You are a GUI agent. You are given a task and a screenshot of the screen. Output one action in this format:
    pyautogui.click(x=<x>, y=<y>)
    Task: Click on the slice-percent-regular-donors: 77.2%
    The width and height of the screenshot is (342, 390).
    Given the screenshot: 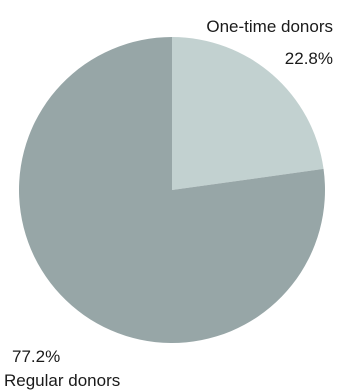 What is the action you would take?
    pyautogui.click(x=36, y=356)
    